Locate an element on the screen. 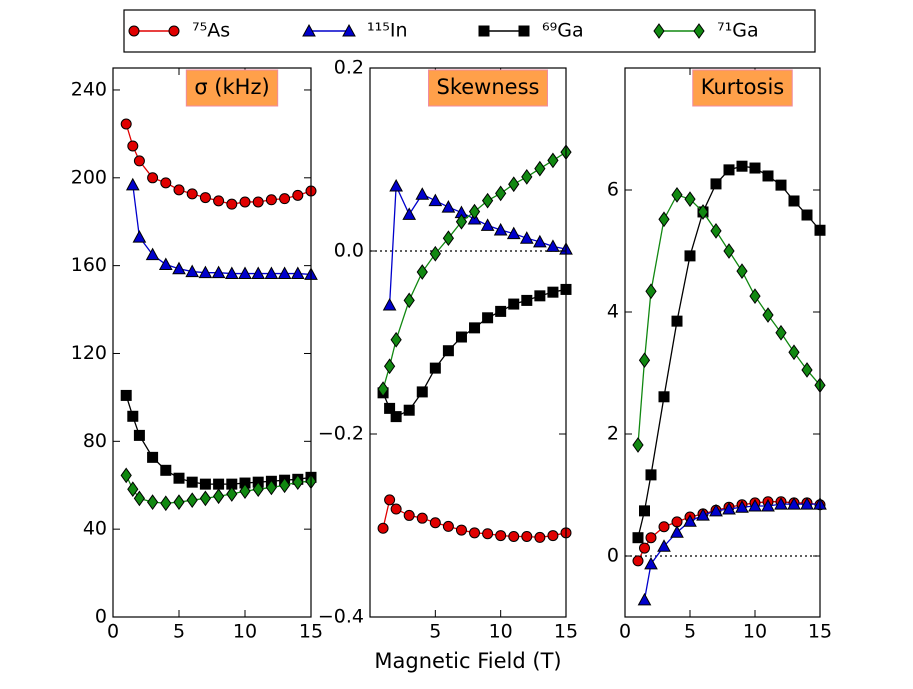 This screenshot has width=913, height=689. x-tick-label: 10 is located at coordinates (501, 632).